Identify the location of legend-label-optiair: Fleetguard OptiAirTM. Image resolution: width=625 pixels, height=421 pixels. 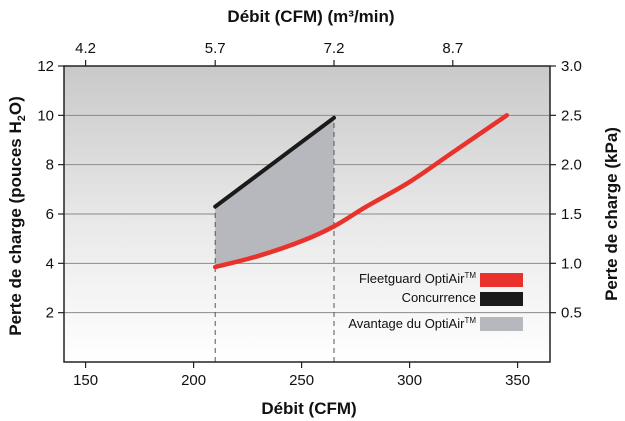
(417, 278).